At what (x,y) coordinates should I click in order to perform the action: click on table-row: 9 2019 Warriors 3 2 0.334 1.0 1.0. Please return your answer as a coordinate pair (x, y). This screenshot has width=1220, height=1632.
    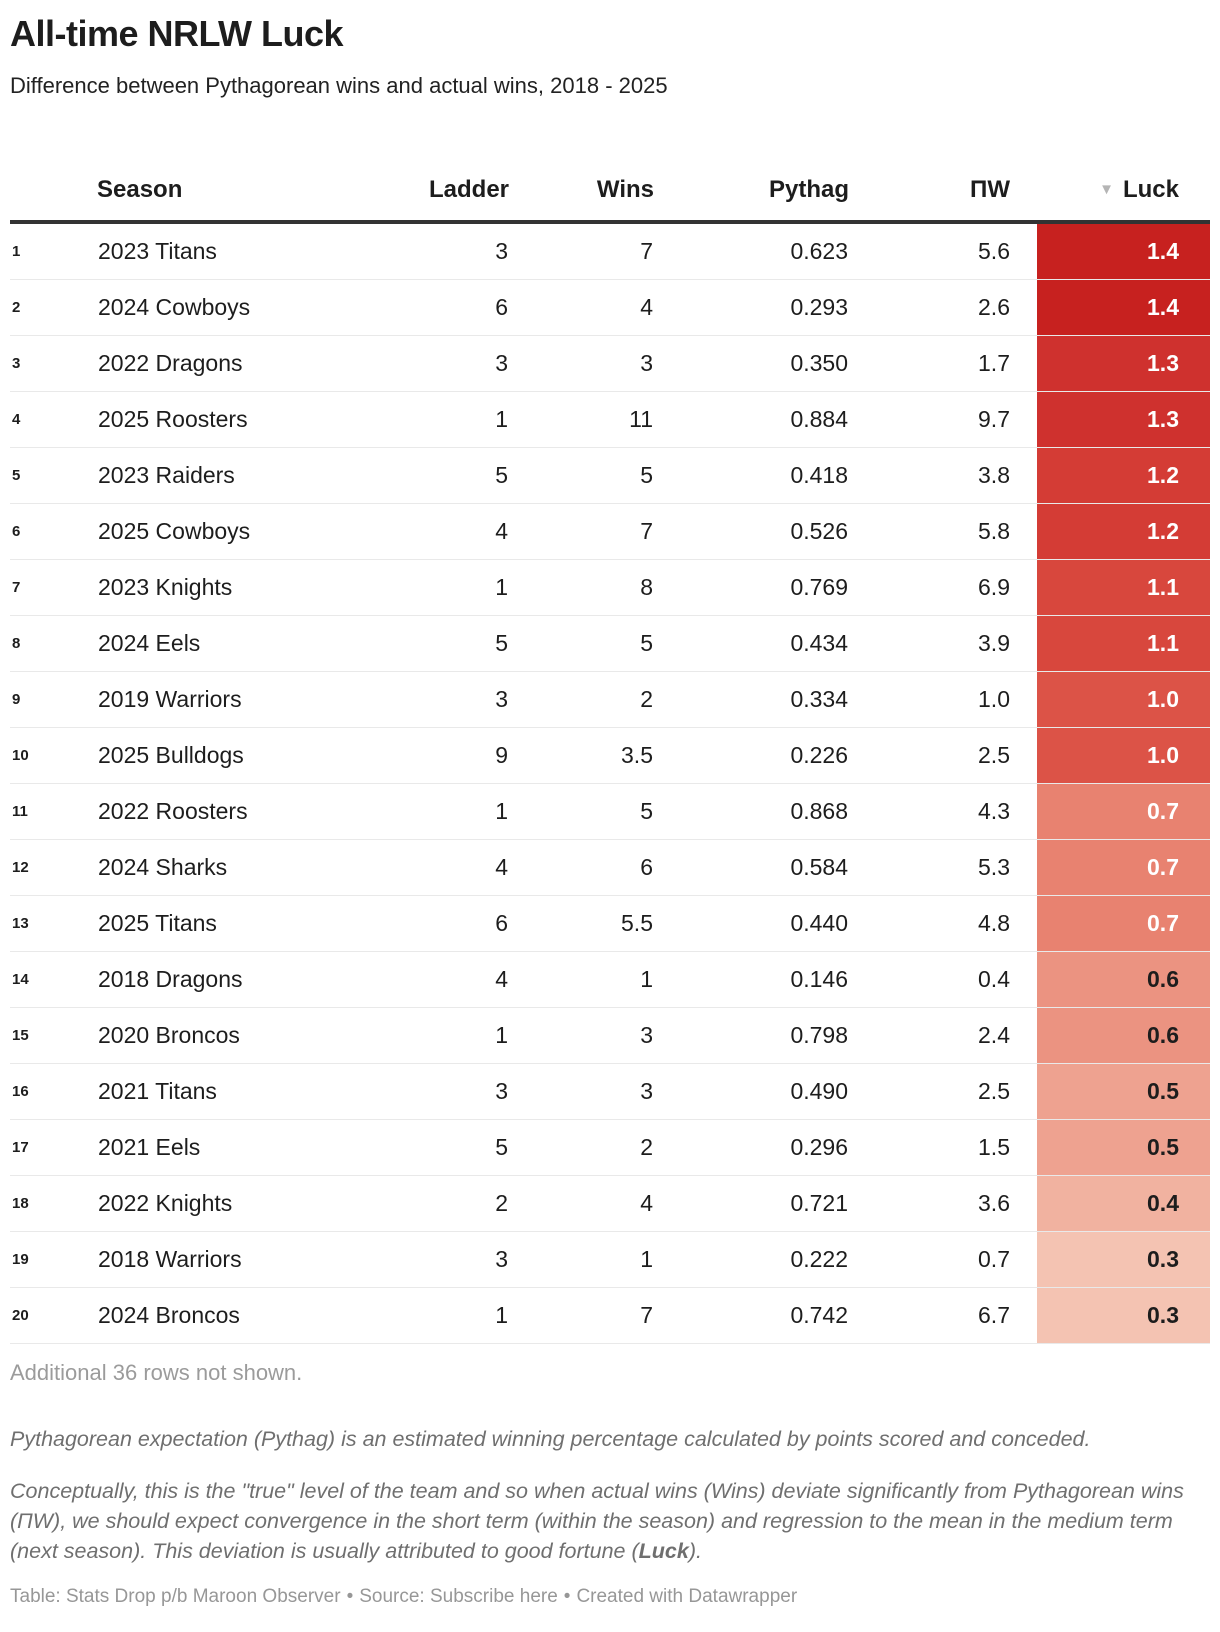
    Looking at the image, I should click on (610, 699).